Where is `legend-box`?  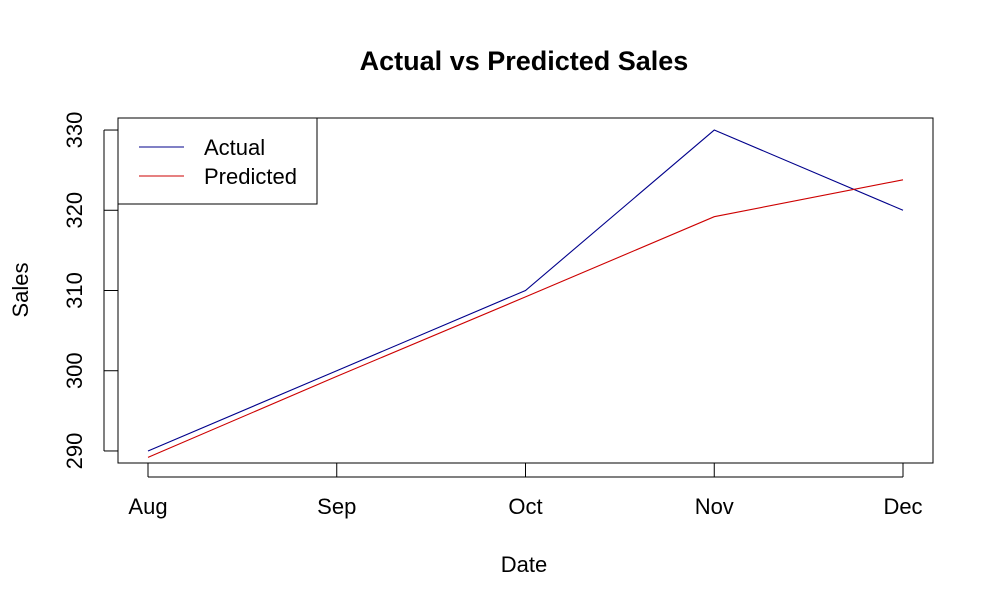
legend-box is located at coordinates (217, 161).